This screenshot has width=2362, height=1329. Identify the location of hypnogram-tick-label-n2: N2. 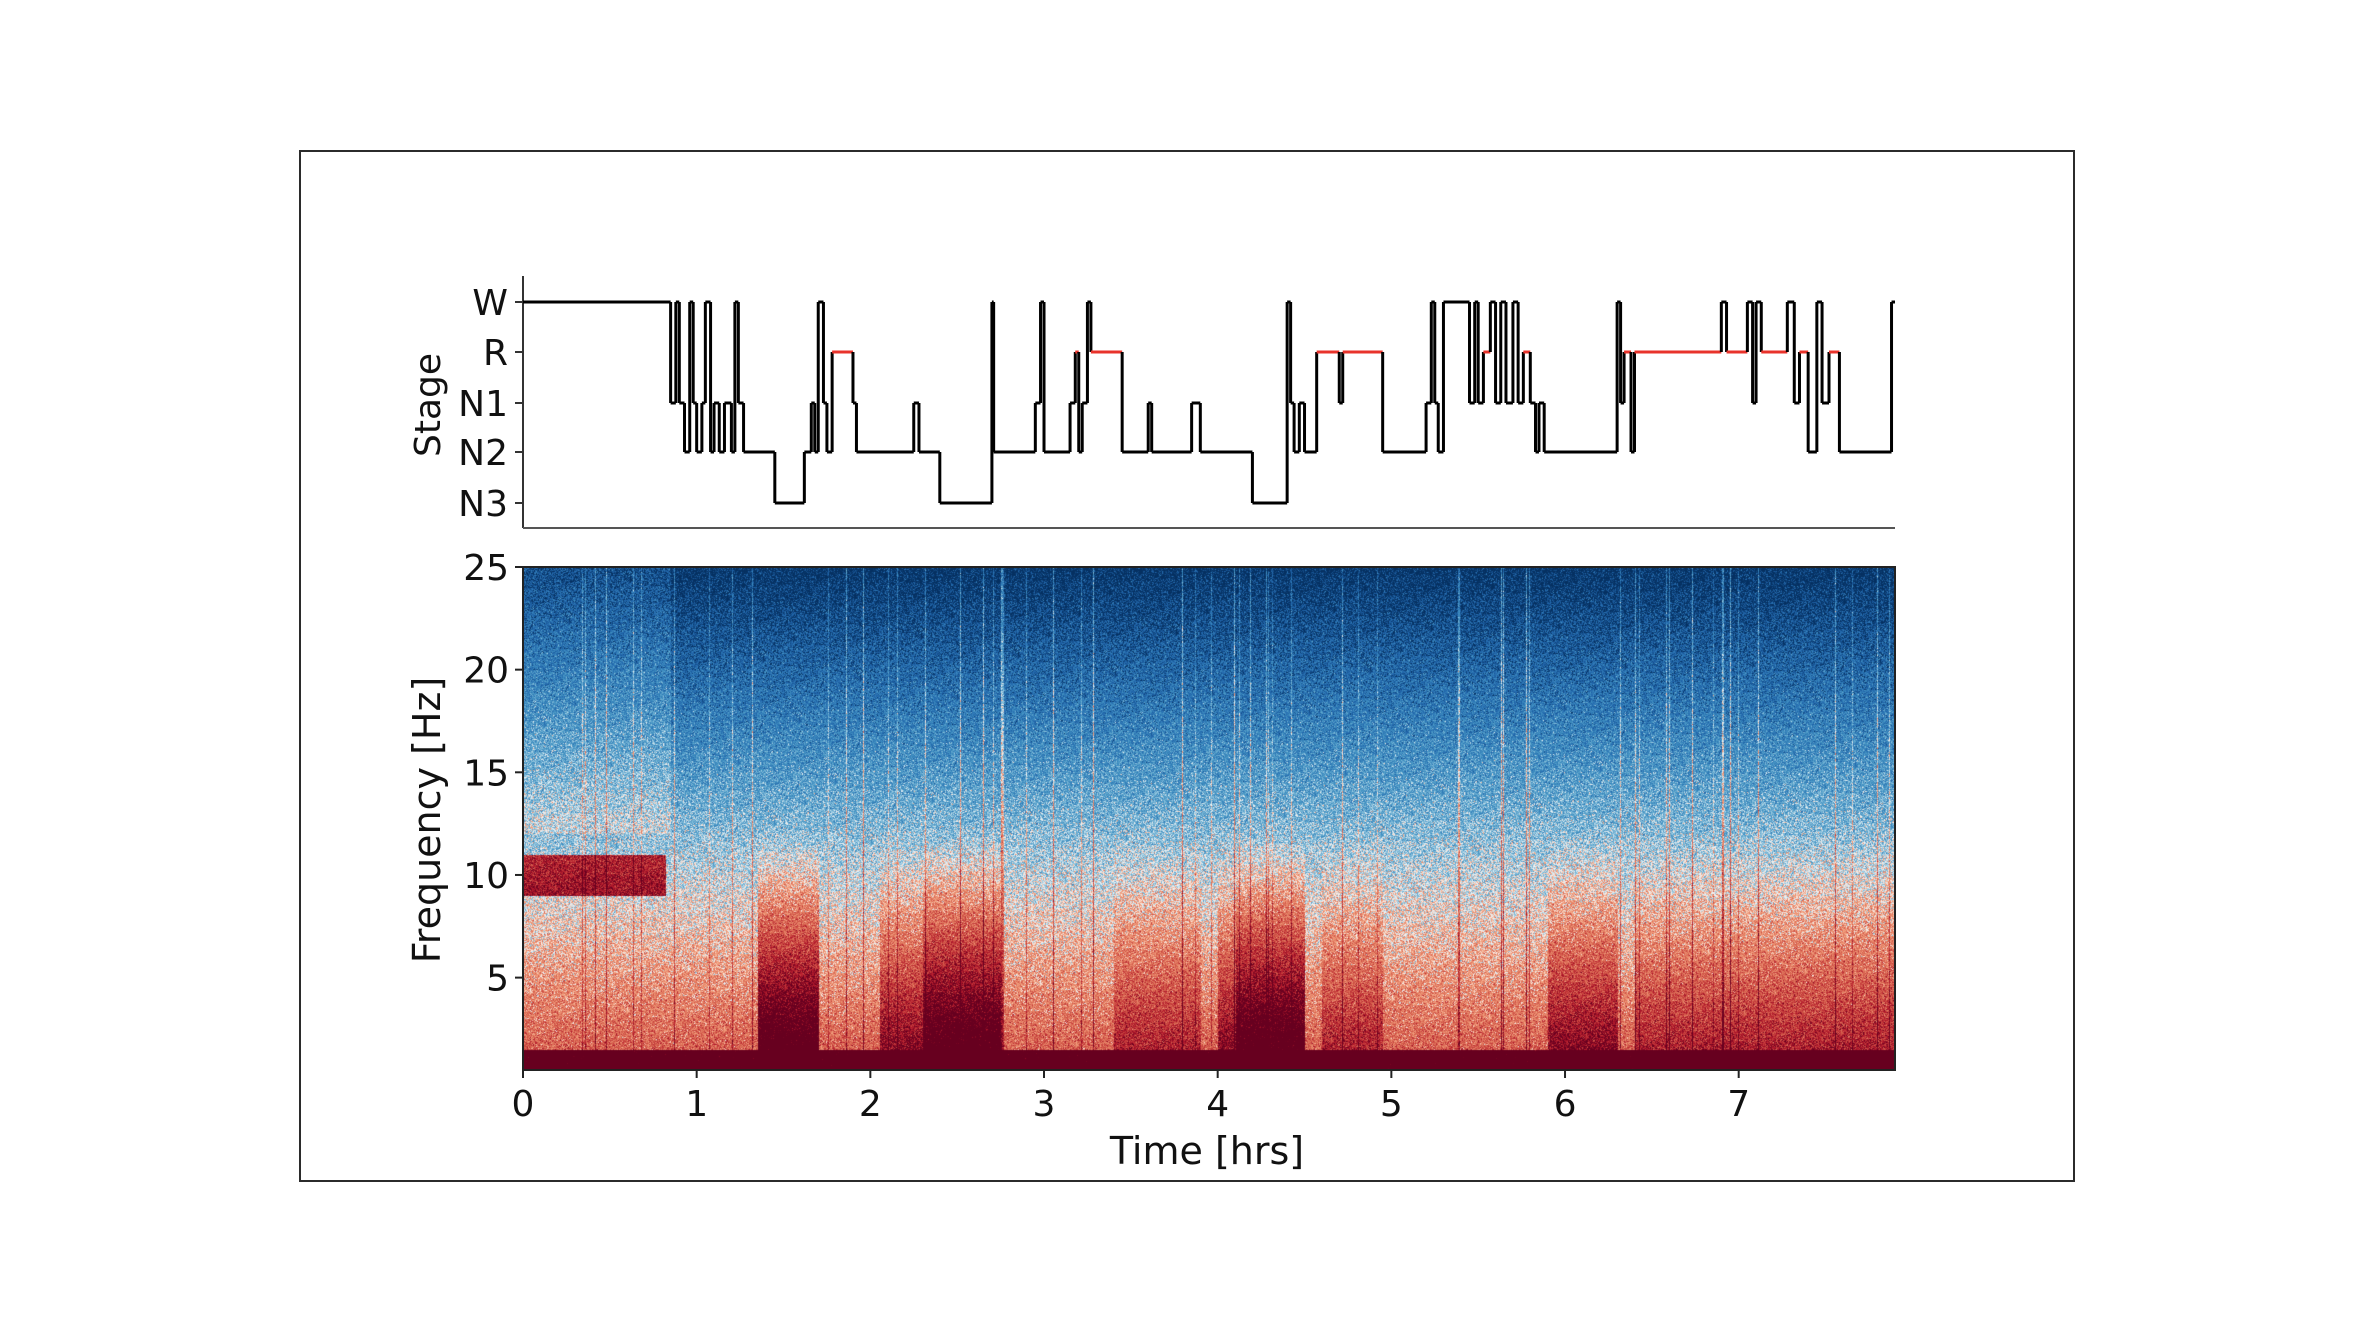
(483, 453).